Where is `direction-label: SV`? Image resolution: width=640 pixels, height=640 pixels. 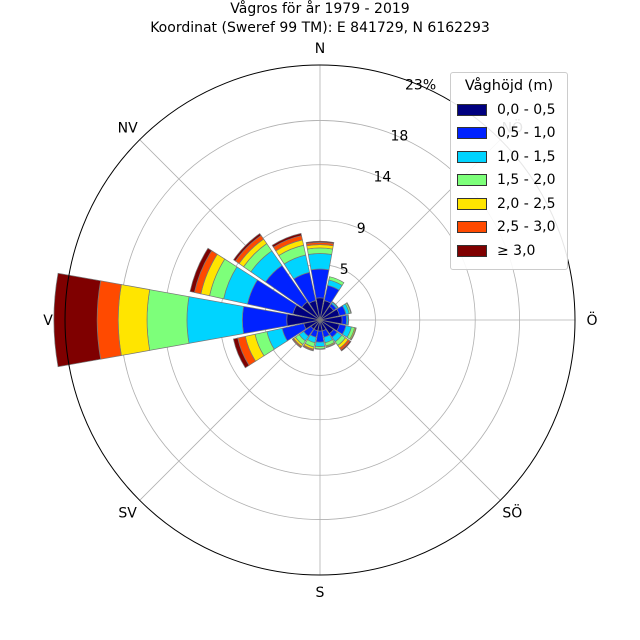
direction-label: SV is located at coordinates (127, 513).